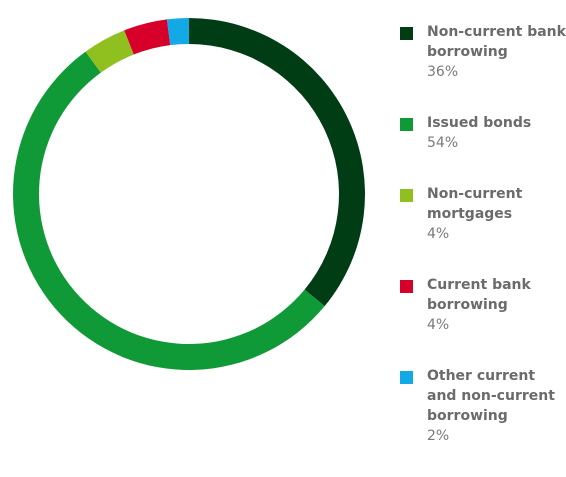  Describe the element at coordinates (479, 295) in the screenshot. I see `legend-label: Current bank borrowing` at that location.